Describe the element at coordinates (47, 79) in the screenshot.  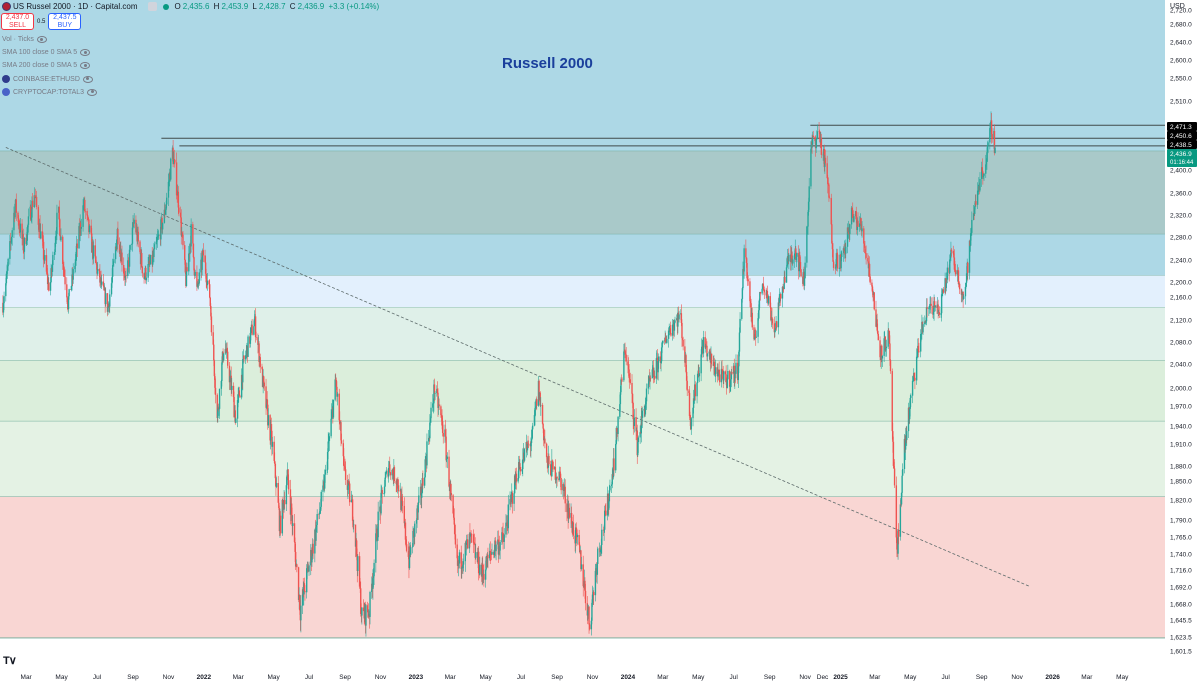
I see `indicator-ethusd: COINBASE:ETHUSD` at that location.